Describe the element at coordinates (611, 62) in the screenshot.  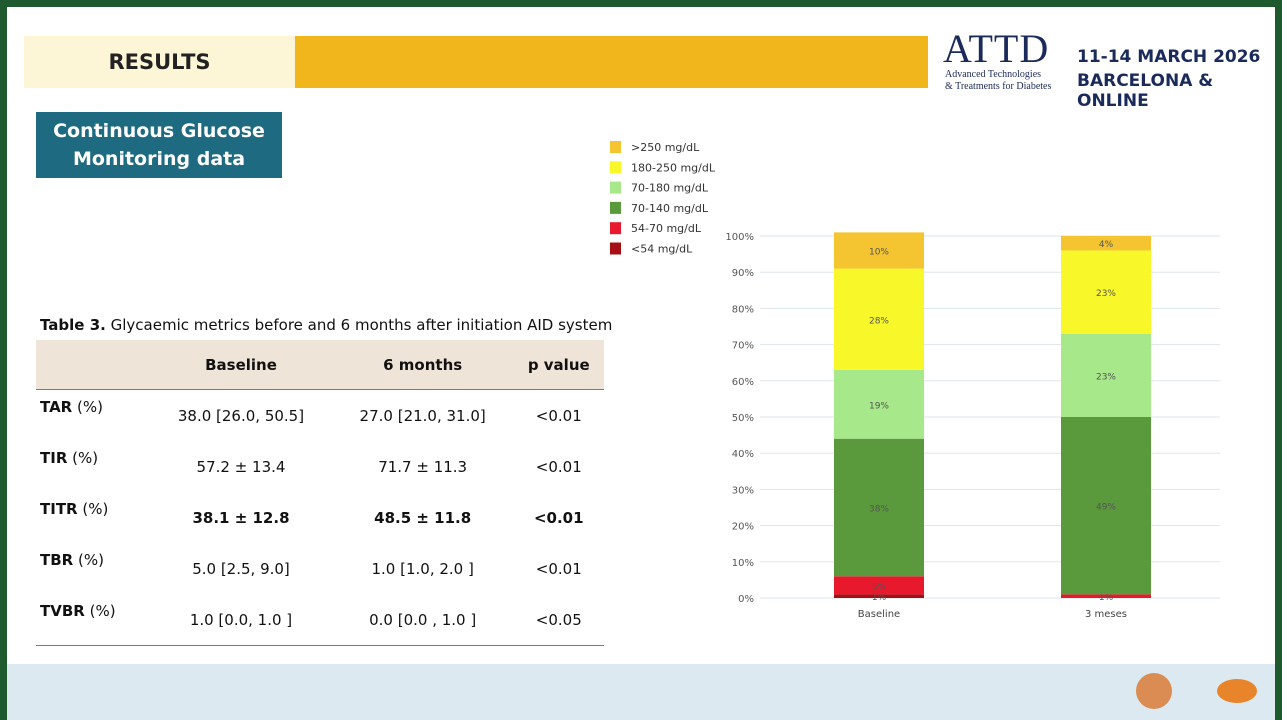
I see `header-bar` at that location.